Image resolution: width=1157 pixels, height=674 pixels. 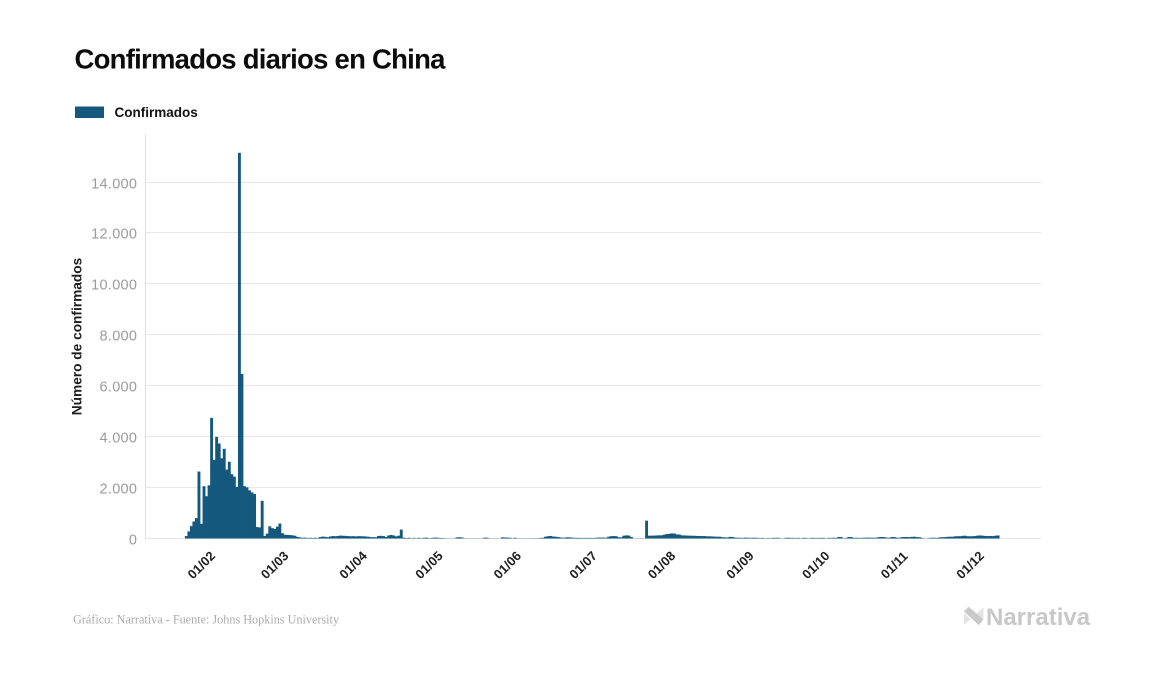 I want to click on svg-text: 0, so click(x=133, y=540).